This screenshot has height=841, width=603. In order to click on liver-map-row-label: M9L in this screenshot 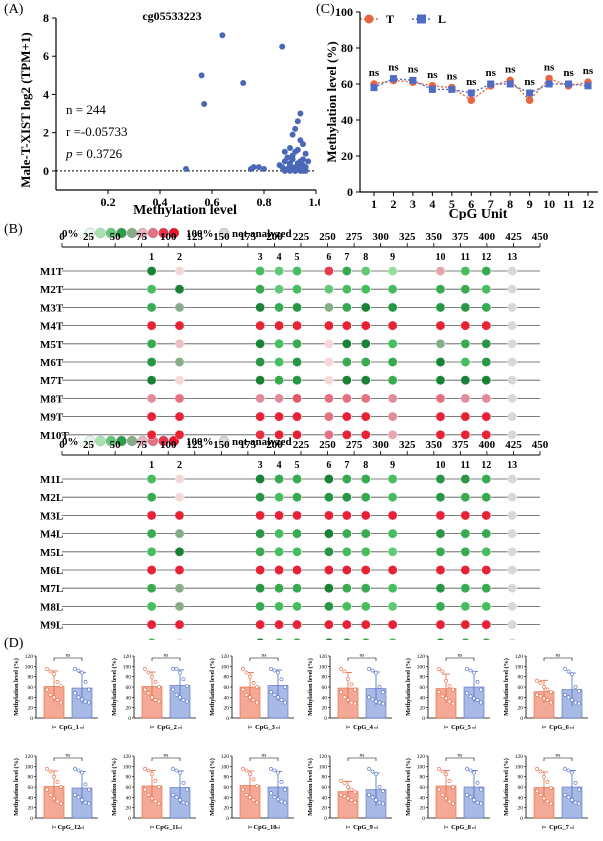, I will do `click(51, 626)`.